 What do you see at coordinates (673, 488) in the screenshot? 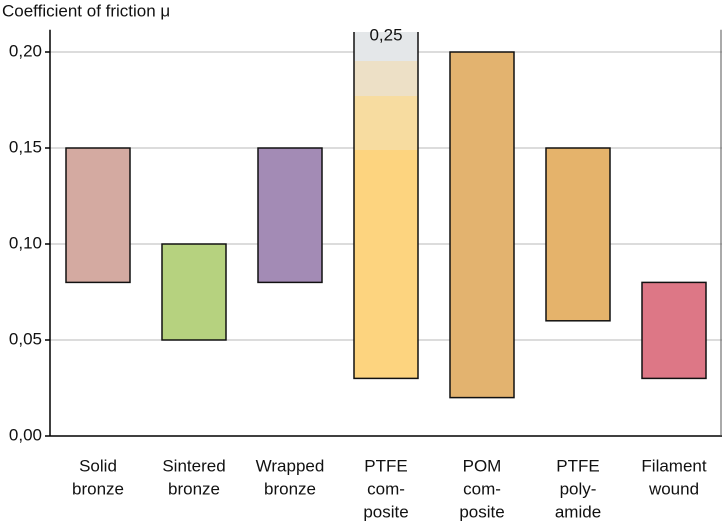
I see `x-tick-label: wound` at bounding box center [673, 488].